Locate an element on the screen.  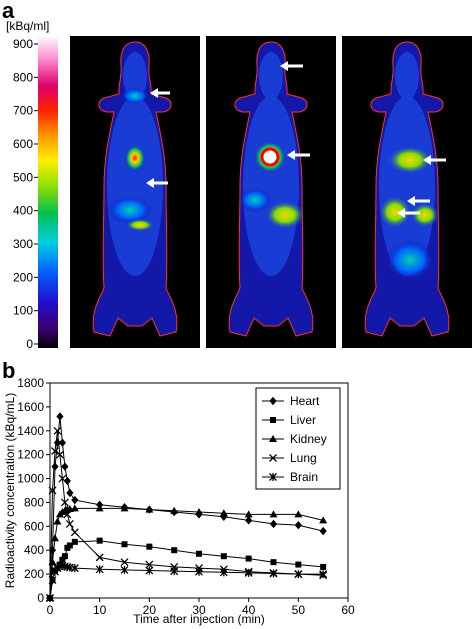
color-scale-bar is located at coordinates (48, 192).